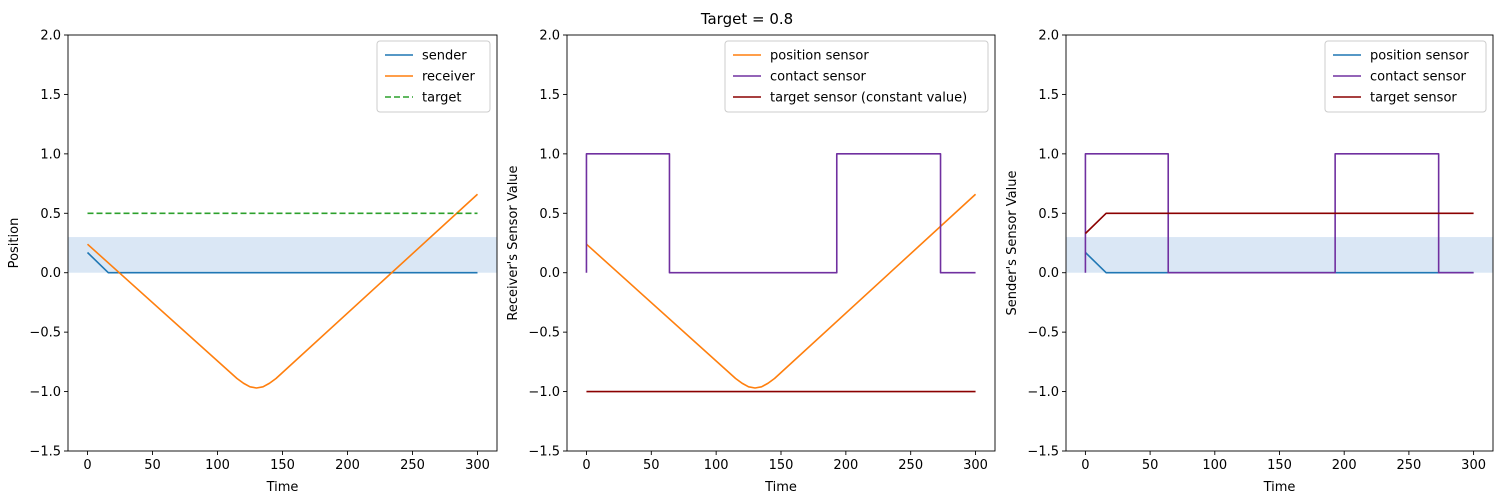 The image size is (1500, 500). I want to click on figure-title: Target = 0.8, so click(746, 19).